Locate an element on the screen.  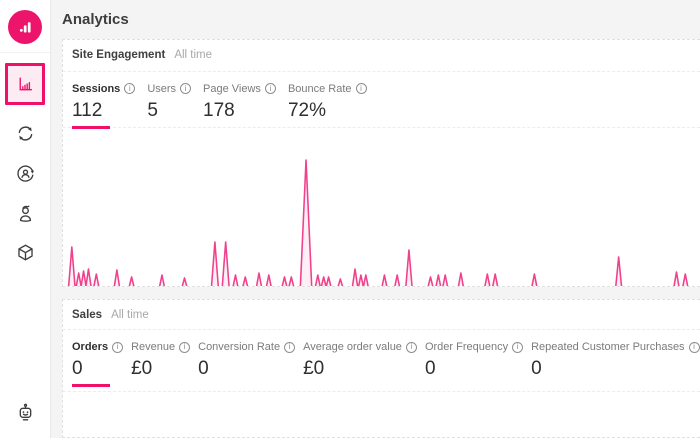
card-title: Sales is located at coordinates (87, 314).